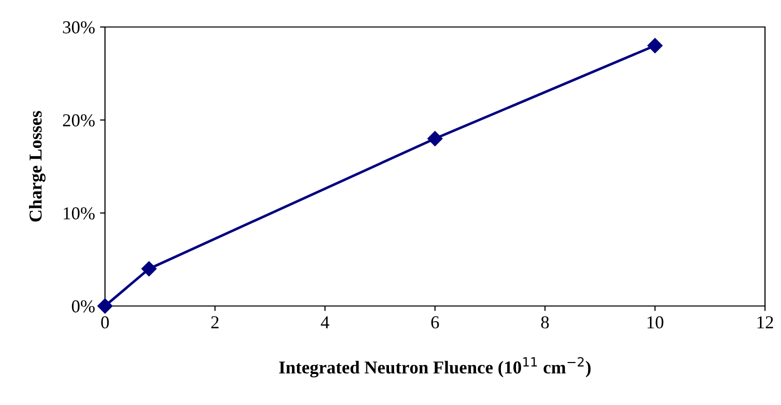 The width and height of the screenshot is (781, 405). What do you see at coordinates (105, 322) in the screenshot?
I see `x-tick-label: 0` at bounding box center [105, 322].